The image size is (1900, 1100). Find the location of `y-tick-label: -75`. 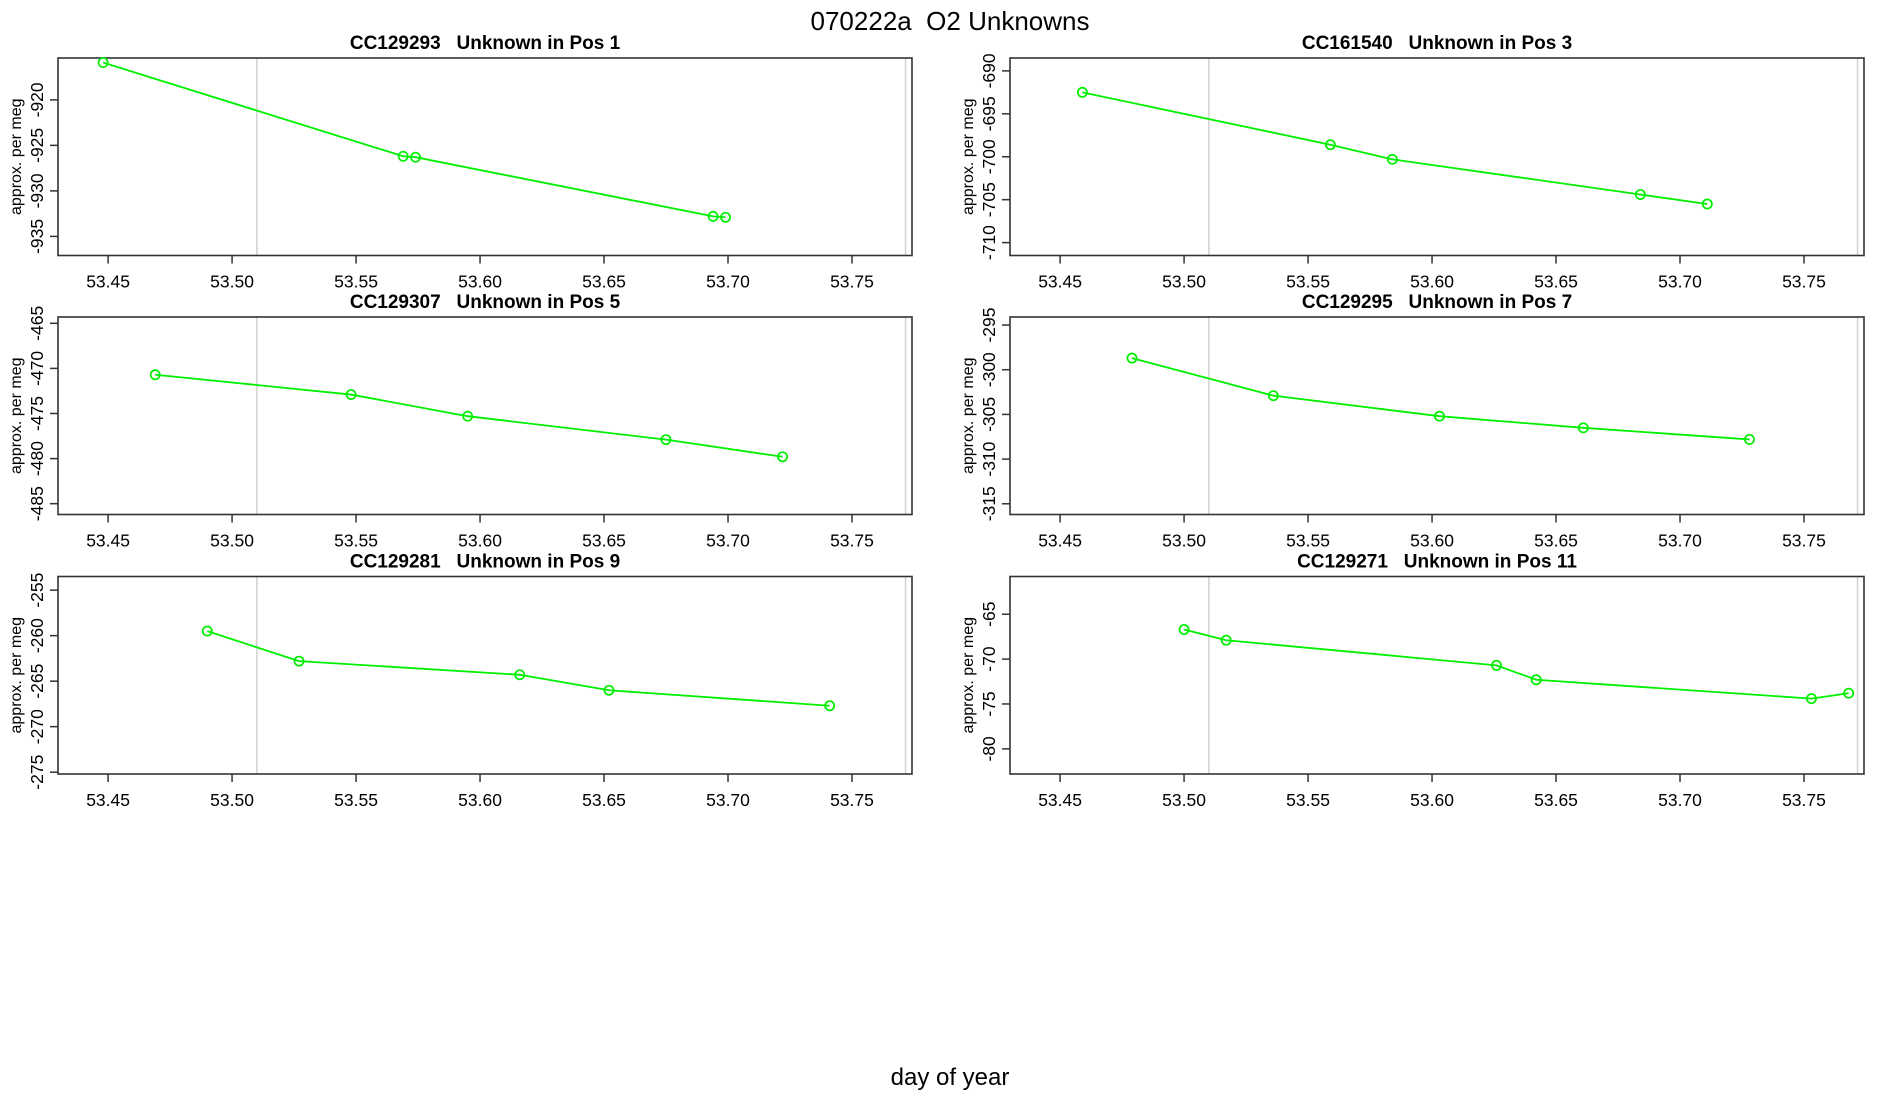

y-tick-label: -75 is located at coordinates (989, 703).